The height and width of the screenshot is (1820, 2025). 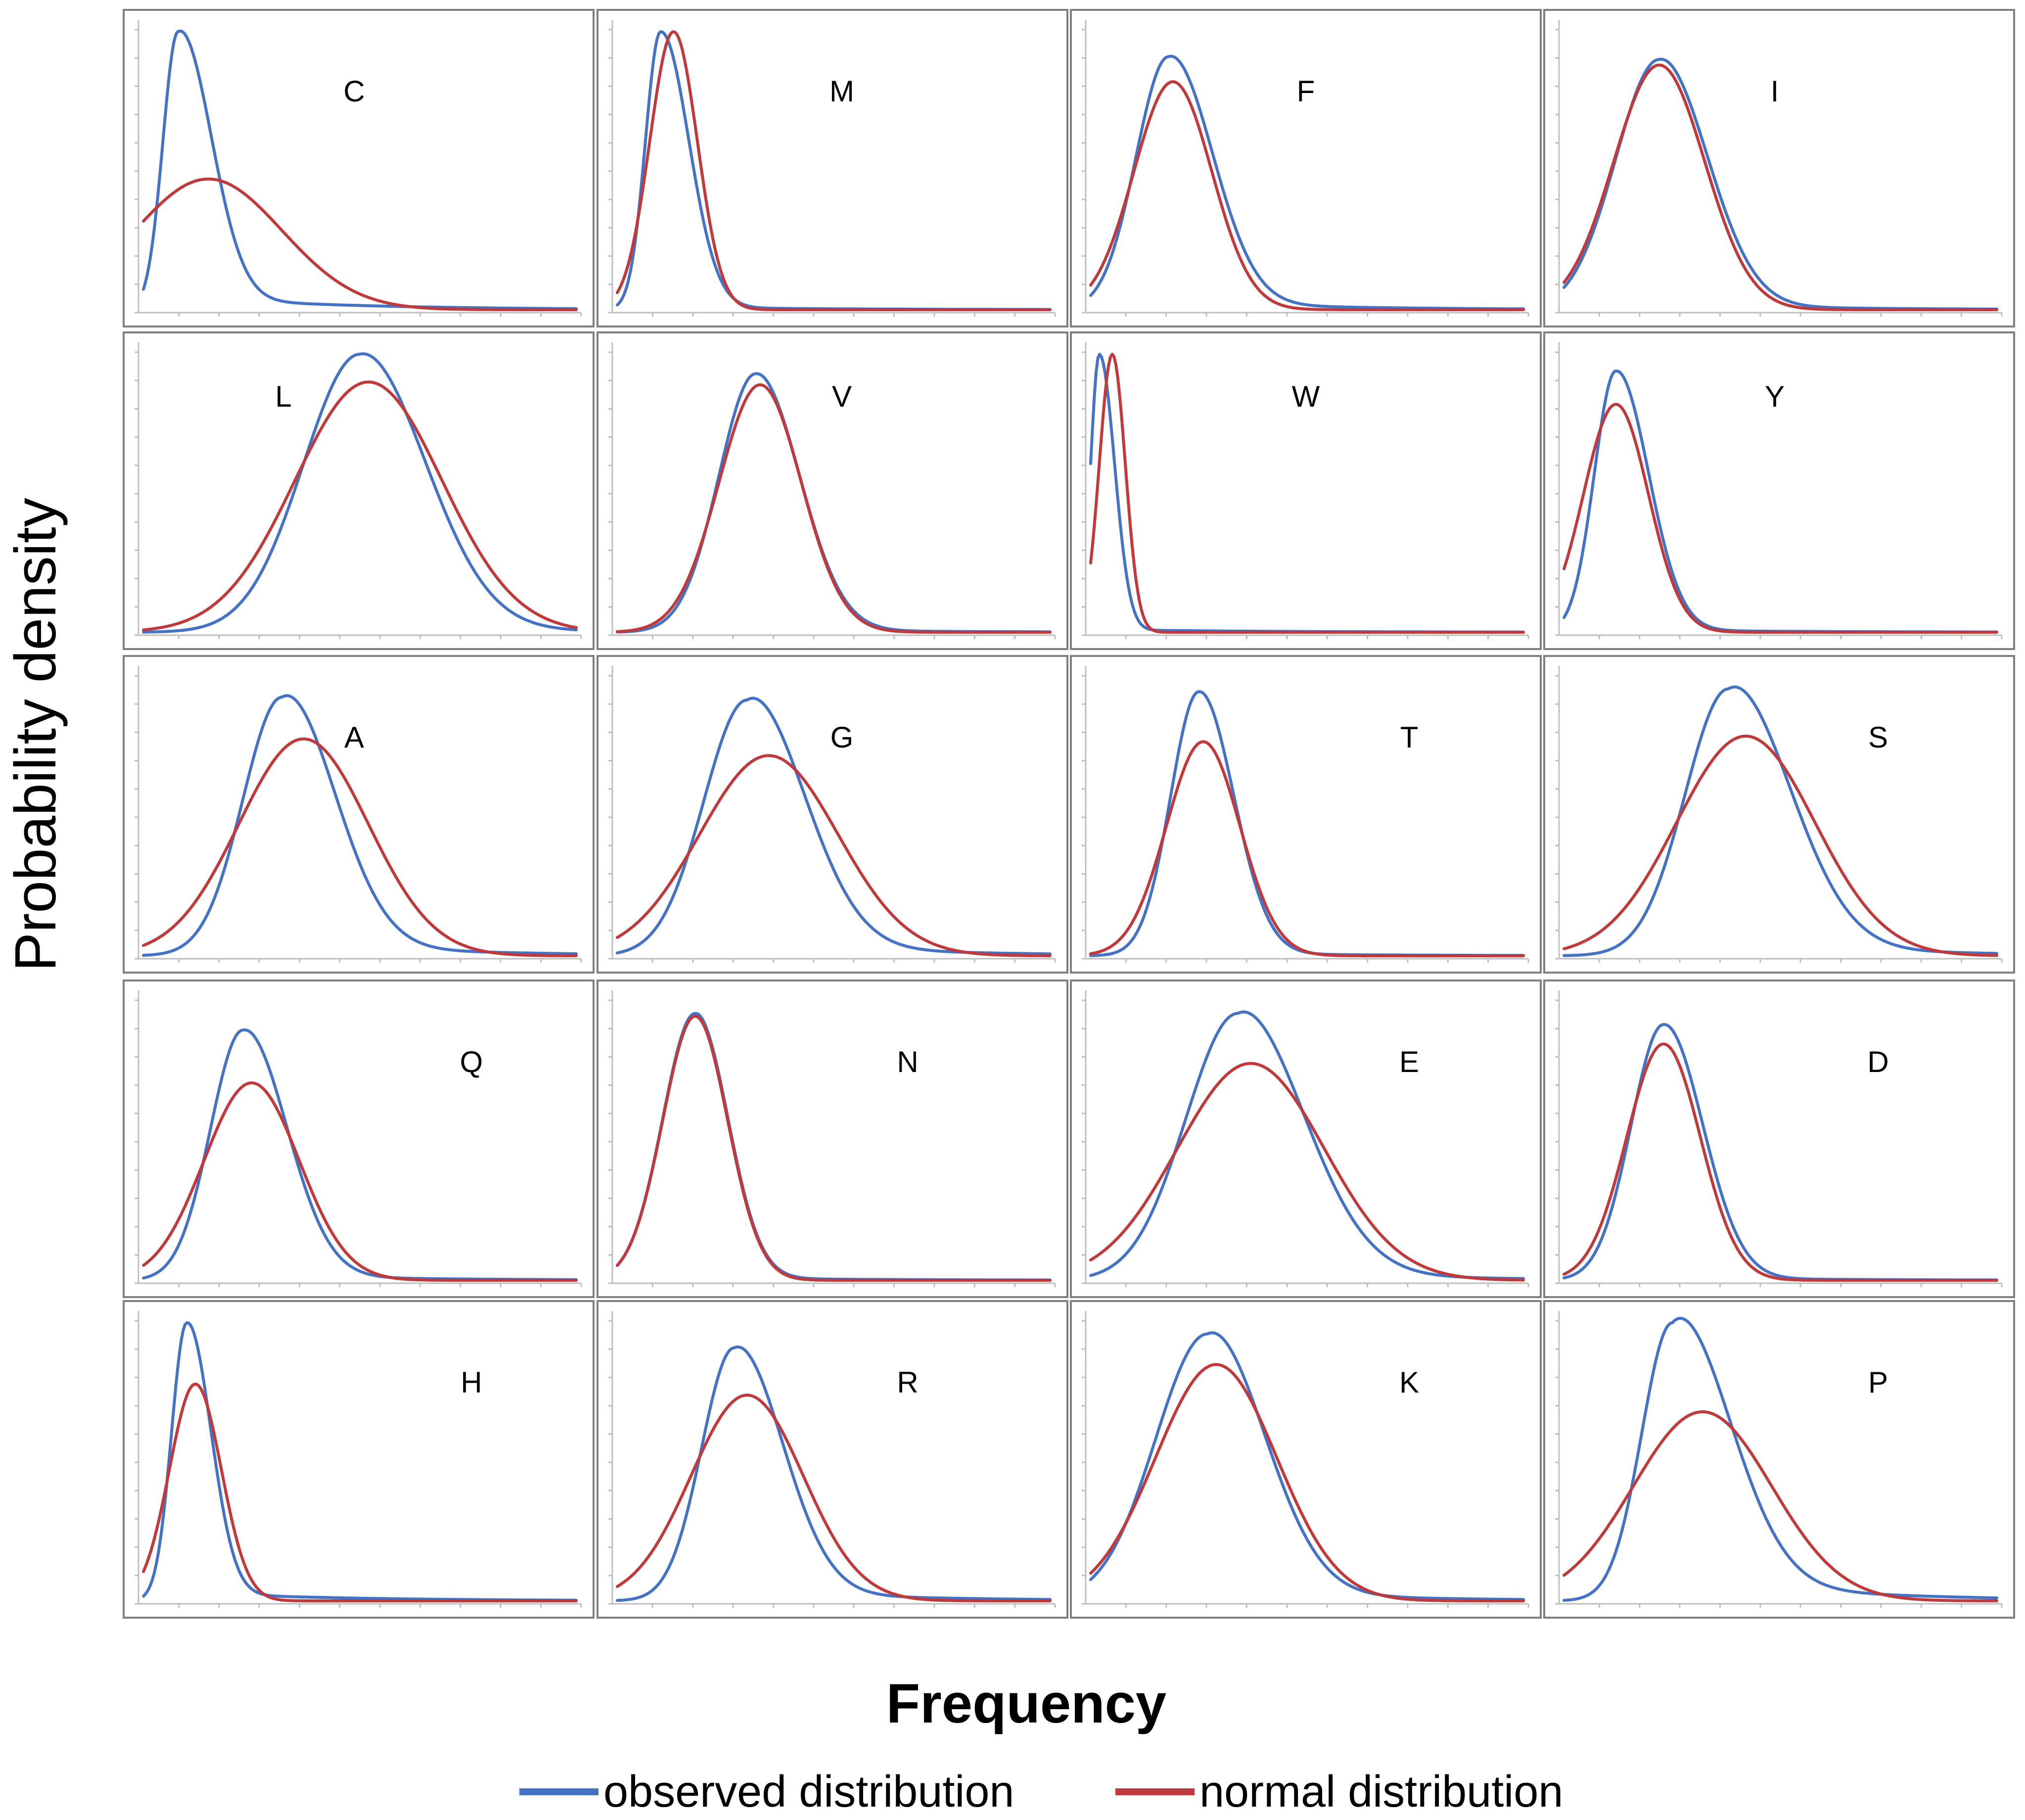 What do you see at coordinates (1775, 91) in the screenshot?
I see `panel-label: I` at bounding box center [1775, 91].